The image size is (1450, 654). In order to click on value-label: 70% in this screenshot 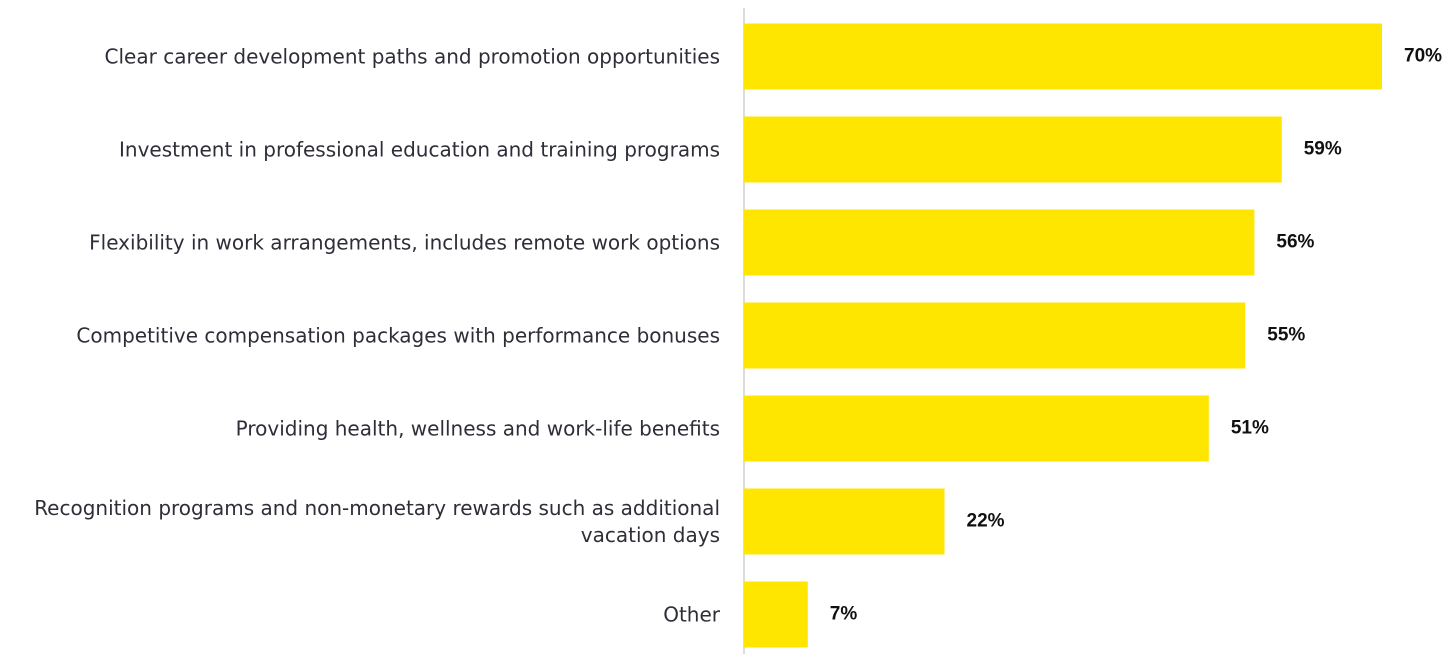, I will do `click(1423, 56)`.